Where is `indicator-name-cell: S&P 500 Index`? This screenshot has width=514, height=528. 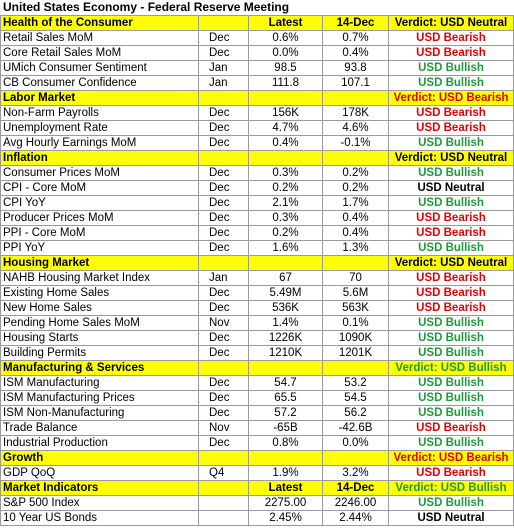
indicator-name-cell: S&P 500 Index is located at coordinates (99, 503).